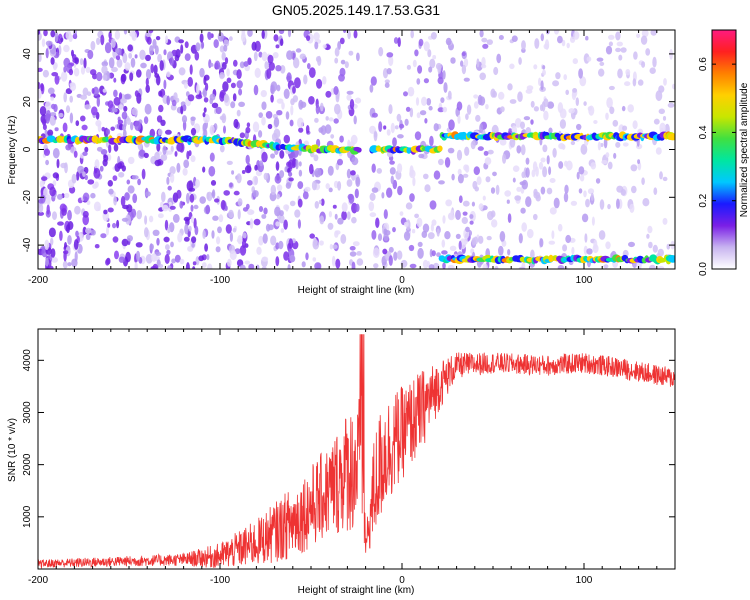  I want to click on spectral-line-mark, so click(671, 259).